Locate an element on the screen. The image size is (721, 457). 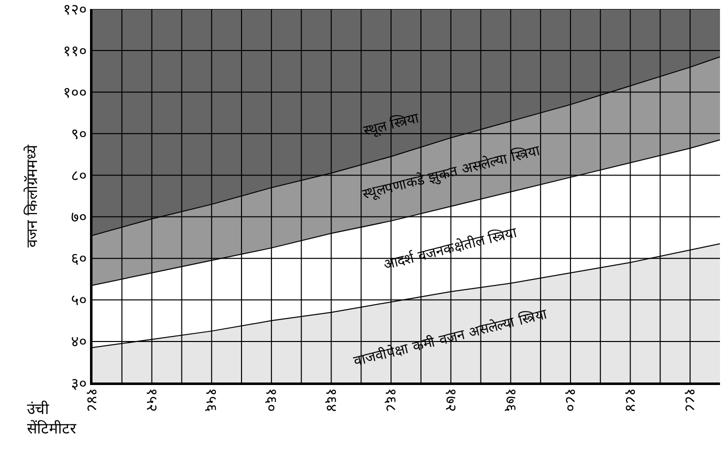
x-tick-label: १६० is located at coordinates (271, 400).